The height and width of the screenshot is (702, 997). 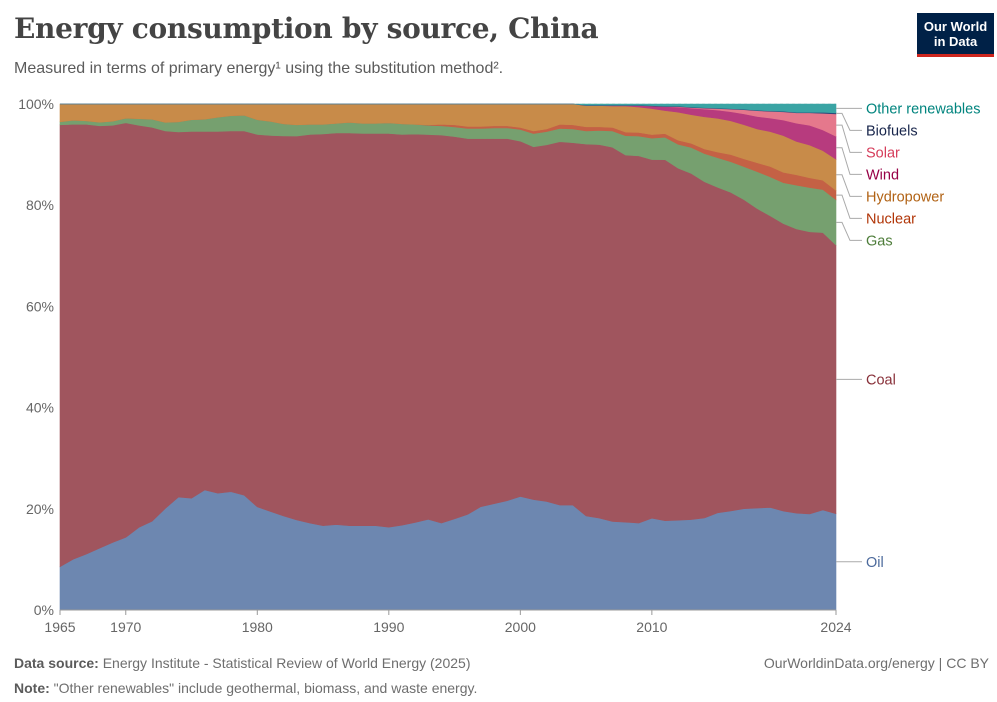 I want to click on y-tick-label: 40%, so click(x=40, y=408).